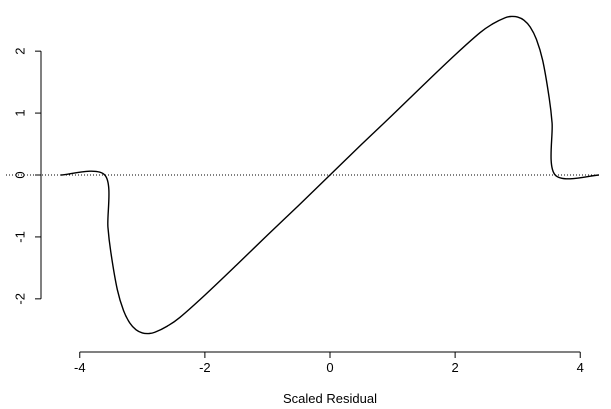 This screenshot has width=611, height=409. I want to click on y-tick-label: -1, so click(20, 237).